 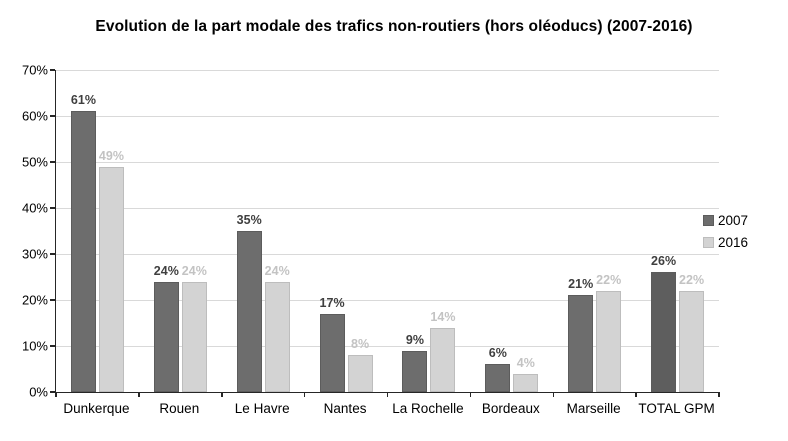 I want to click on bar-2007-le-havre, so click(x=249, y=311).